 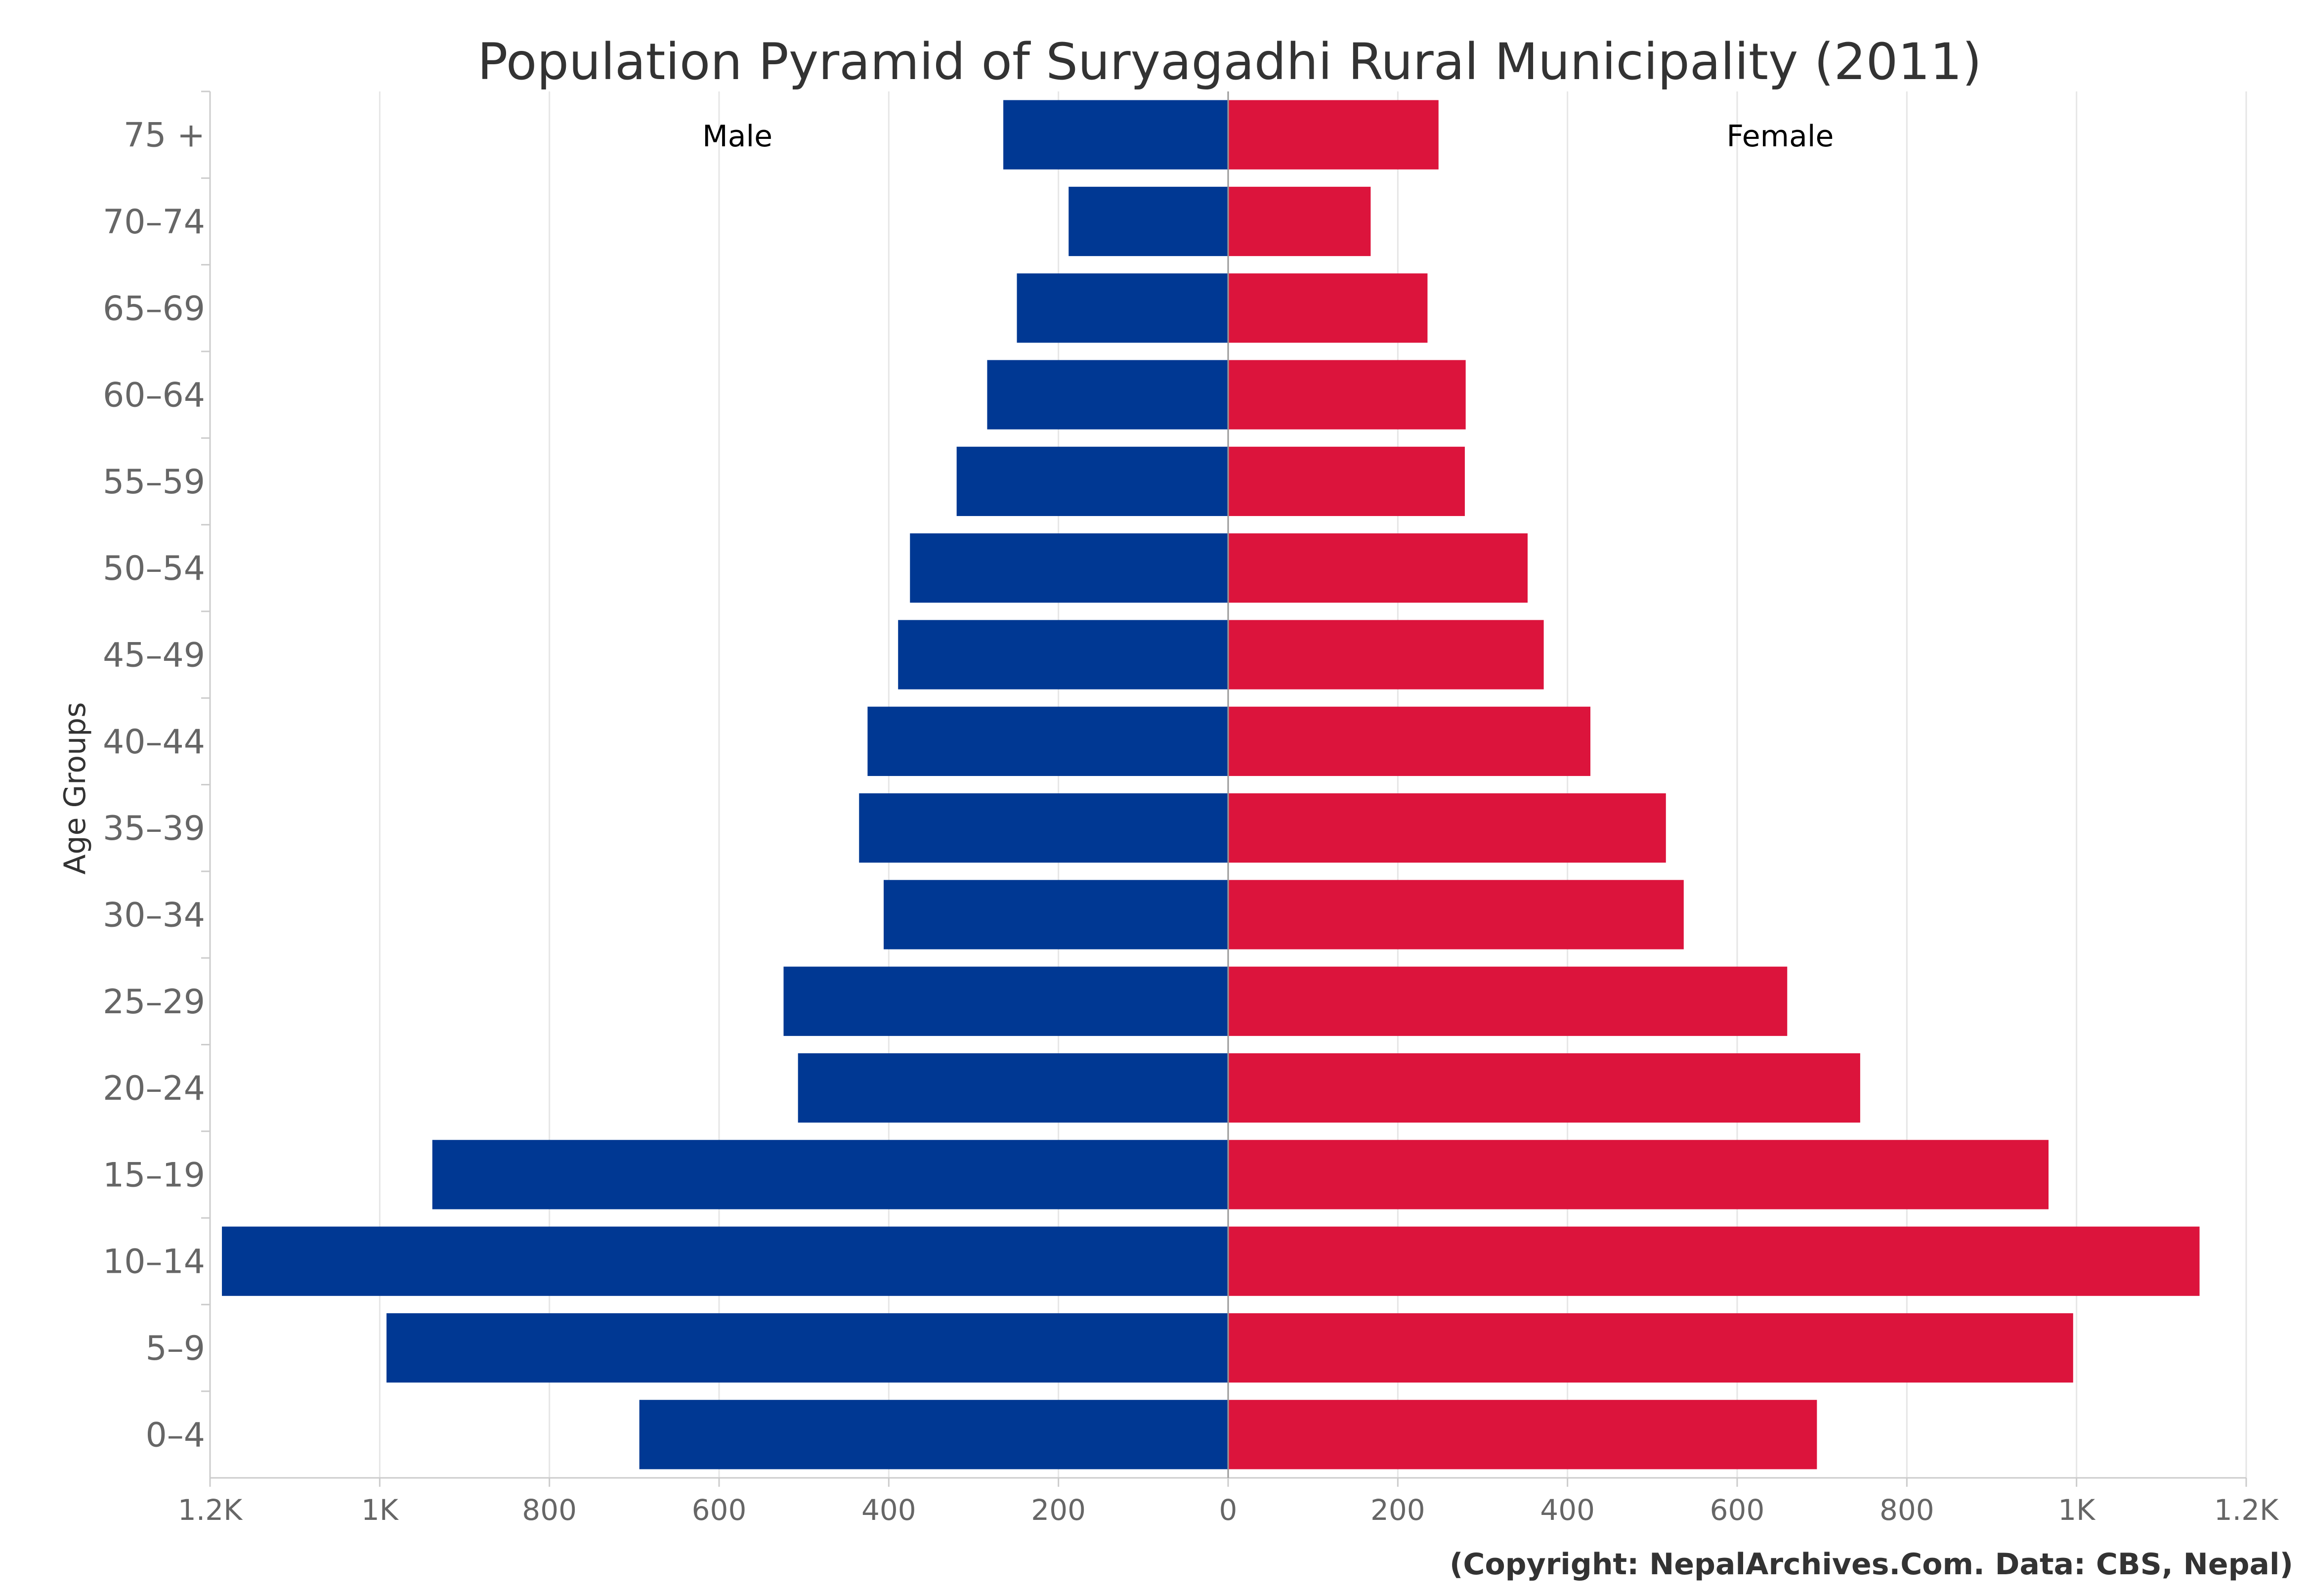 I want to click on y-tick-label: 50–54, so click(x=154, y=569).